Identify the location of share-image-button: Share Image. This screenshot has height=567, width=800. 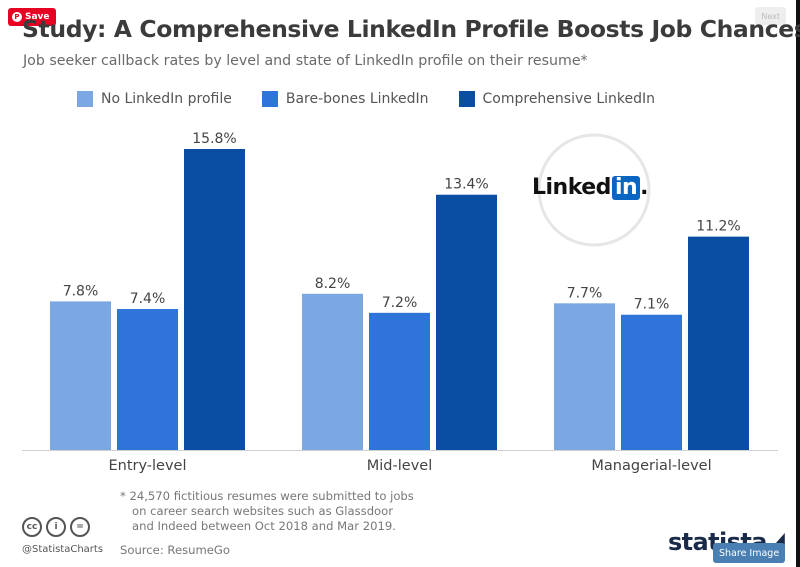
(749, 553).